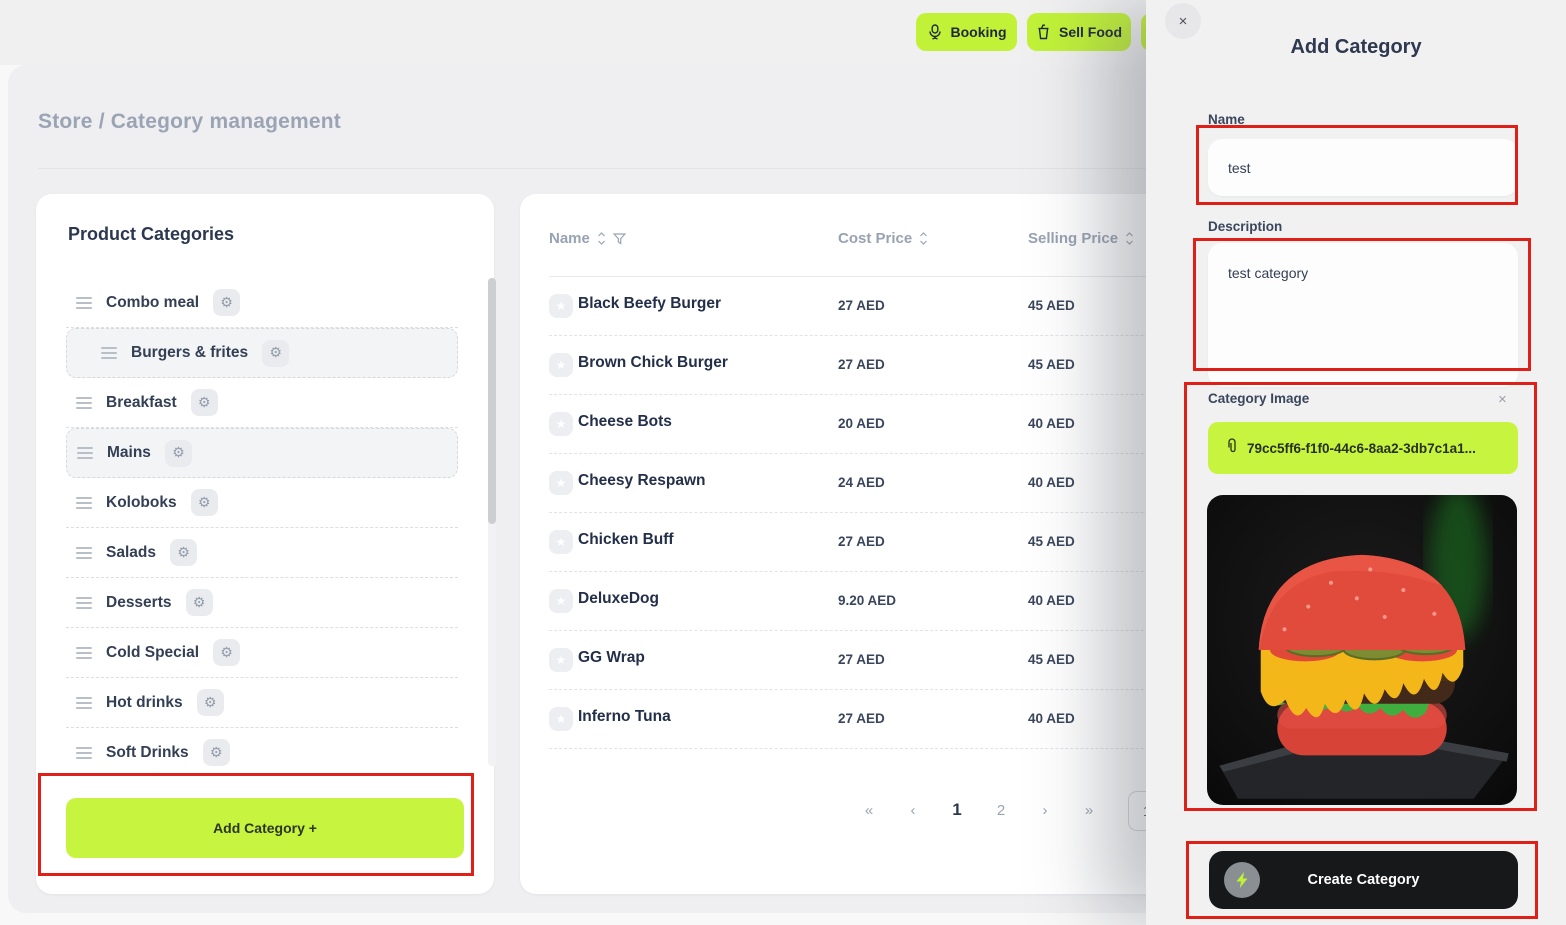 The image size is (1566, 925). I want to click on cup-icon, so click(1043, 32).